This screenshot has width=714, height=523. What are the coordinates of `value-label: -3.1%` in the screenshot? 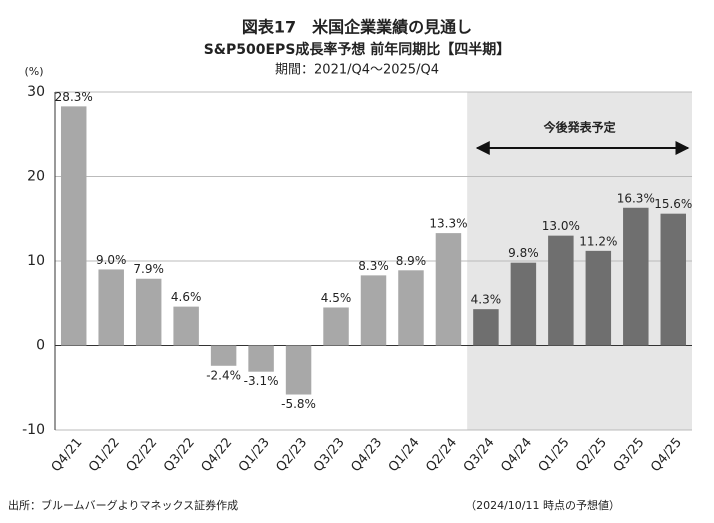 It's located at (261, 381).